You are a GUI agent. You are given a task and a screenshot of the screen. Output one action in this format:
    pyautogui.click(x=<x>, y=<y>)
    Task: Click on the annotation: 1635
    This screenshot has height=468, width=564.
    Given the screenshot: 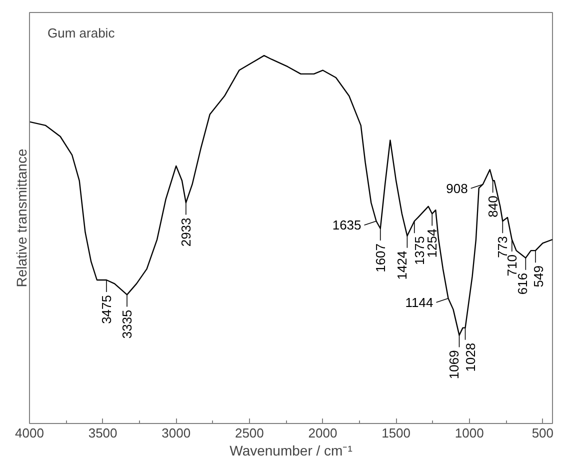 What is the action you would take?
    pyautogui.click(x=347, y=225)
    